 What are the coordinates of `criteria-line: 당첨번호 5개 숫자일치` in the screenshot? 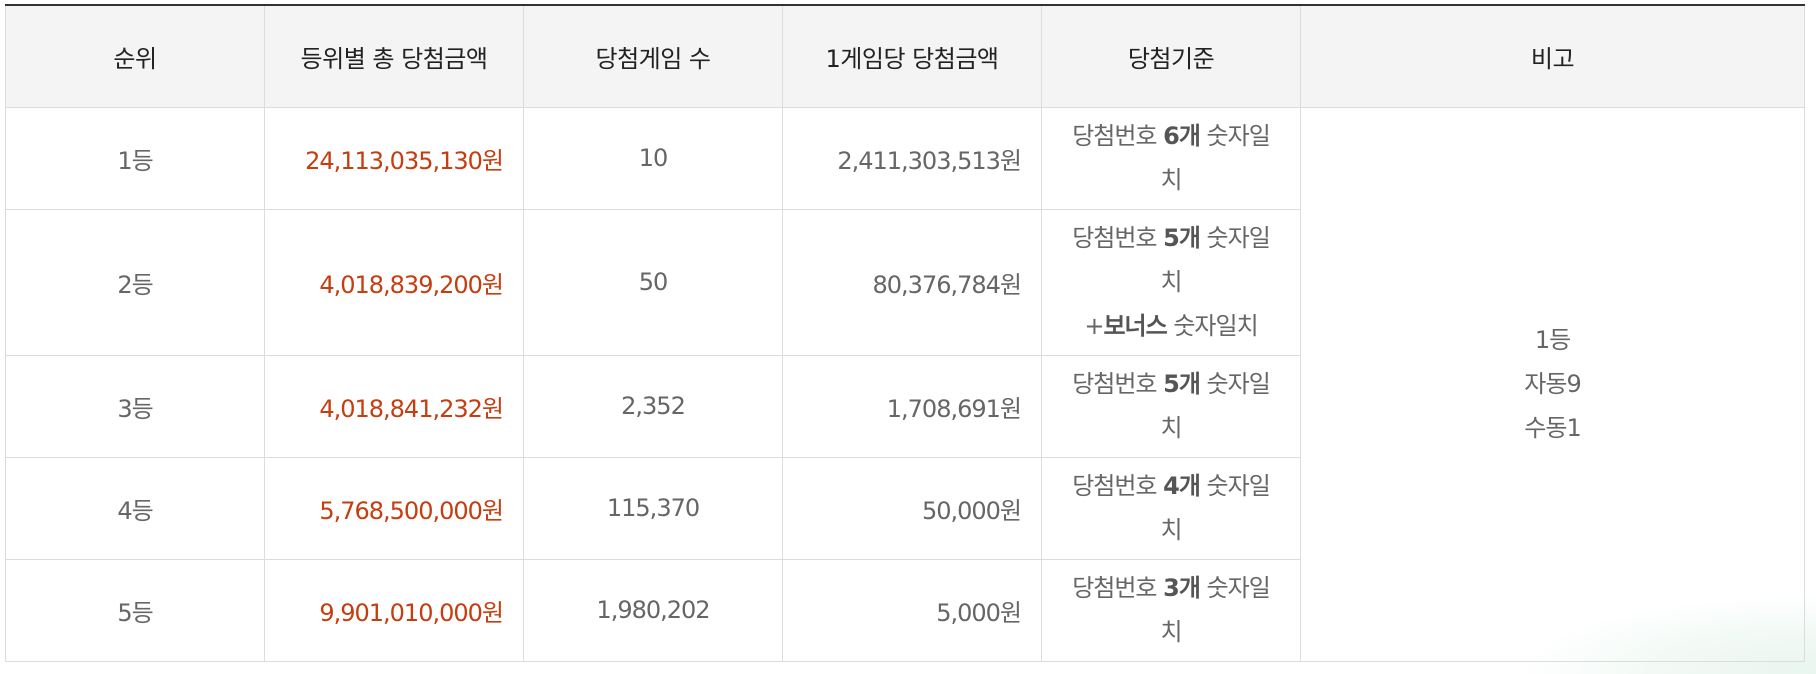 It's located at (1171, 260).